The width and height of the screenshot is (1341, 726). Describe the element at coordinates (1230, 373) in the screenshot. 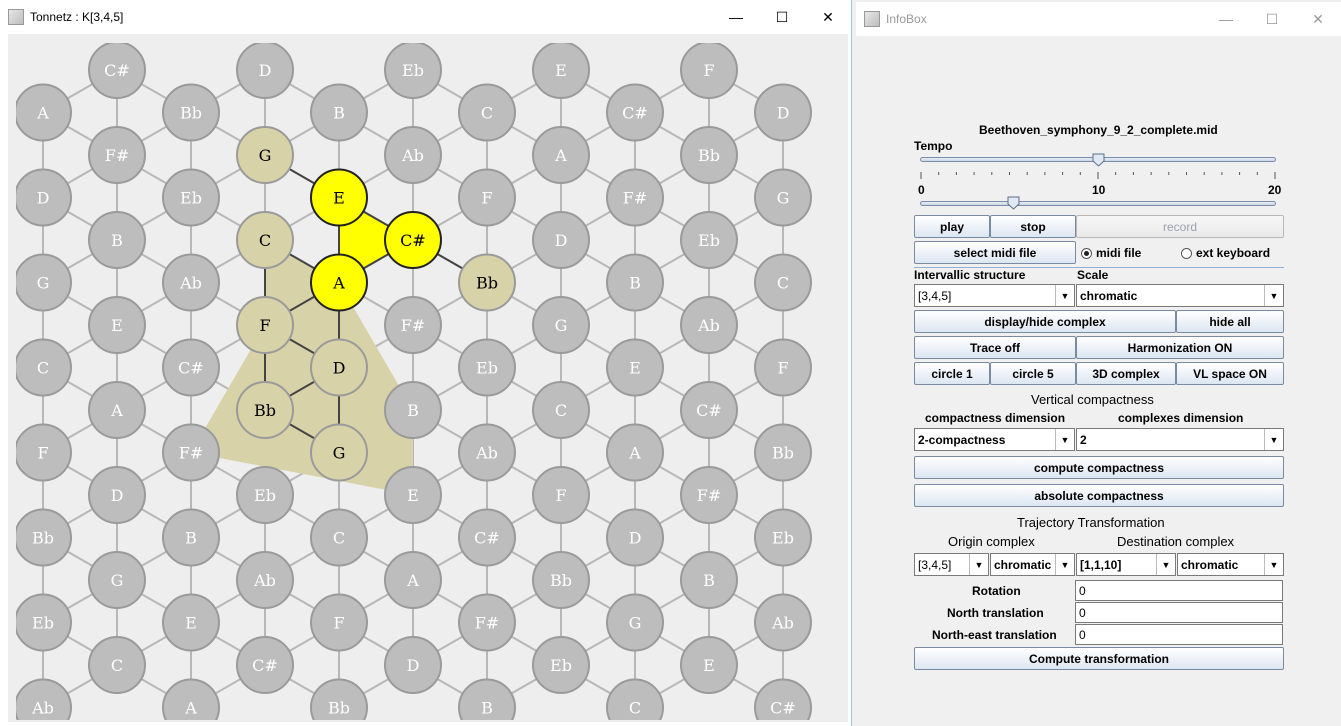

I see `vl-space-toggle-button: VL space ON` at that location.